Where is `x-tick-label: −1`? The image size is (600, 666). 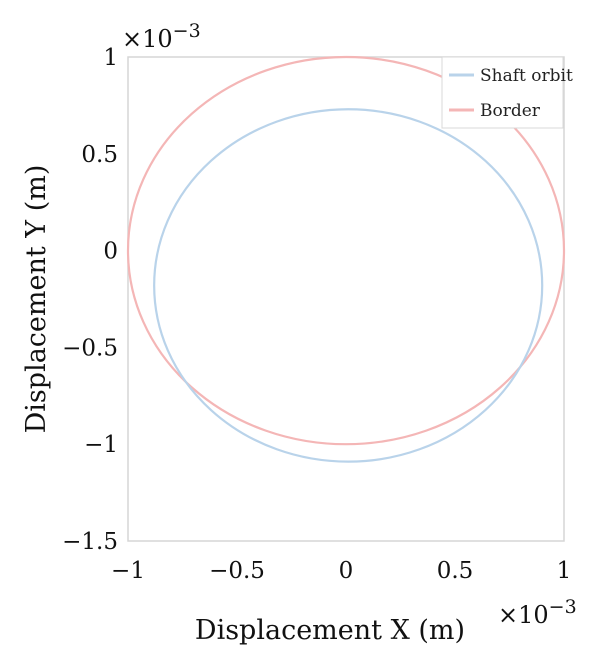 x-tick-label: −1 is located at coordinates (128, 571).